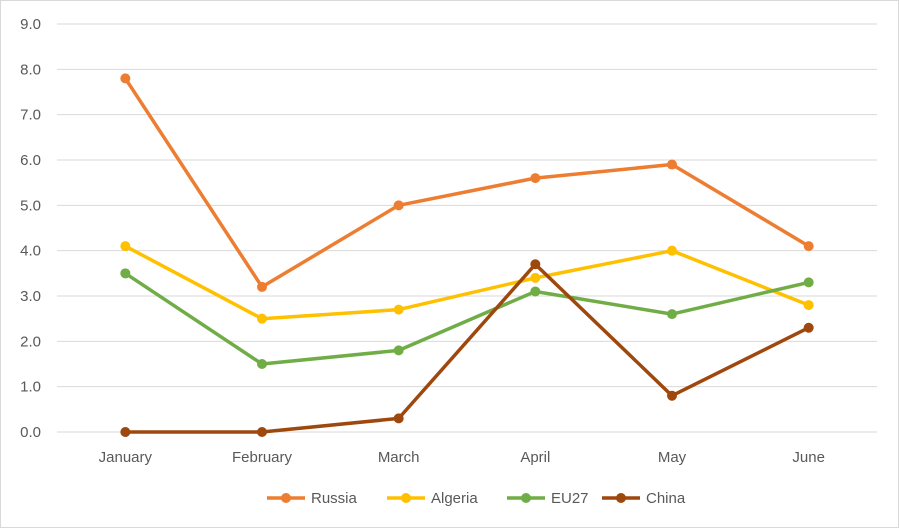 This screenshot has height=529, width=899. What do you see at coordinates (462, 457) in the screenshot?
I see `x-axis: January February March April May June` at bounding box center [462, 457].